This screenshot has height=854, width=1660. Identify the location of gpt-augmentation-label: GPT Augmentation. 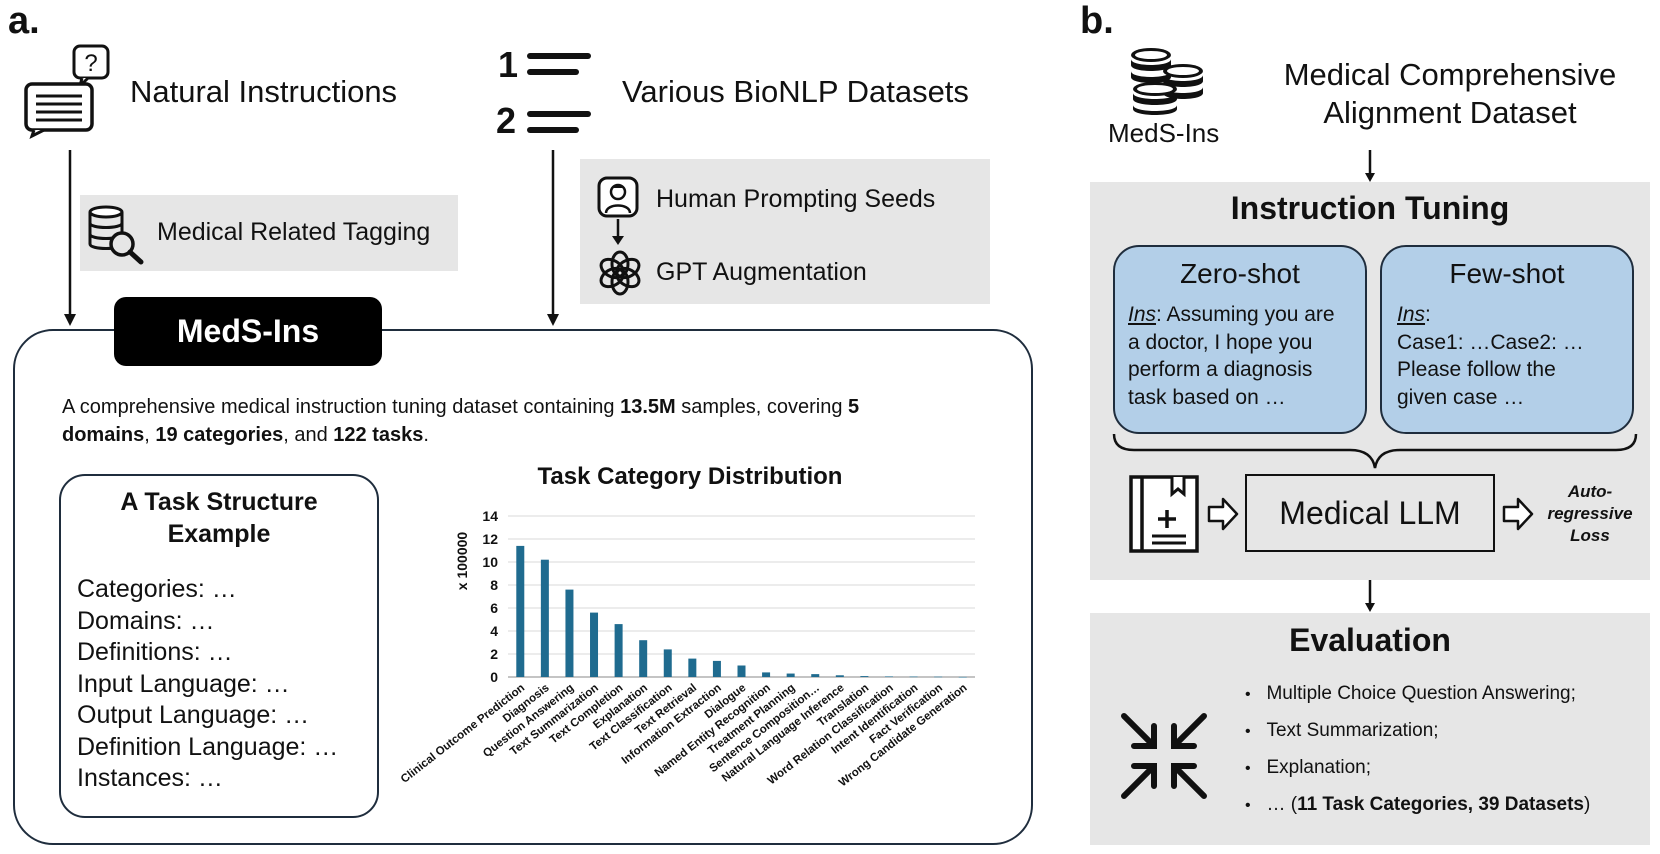
(761, 272).